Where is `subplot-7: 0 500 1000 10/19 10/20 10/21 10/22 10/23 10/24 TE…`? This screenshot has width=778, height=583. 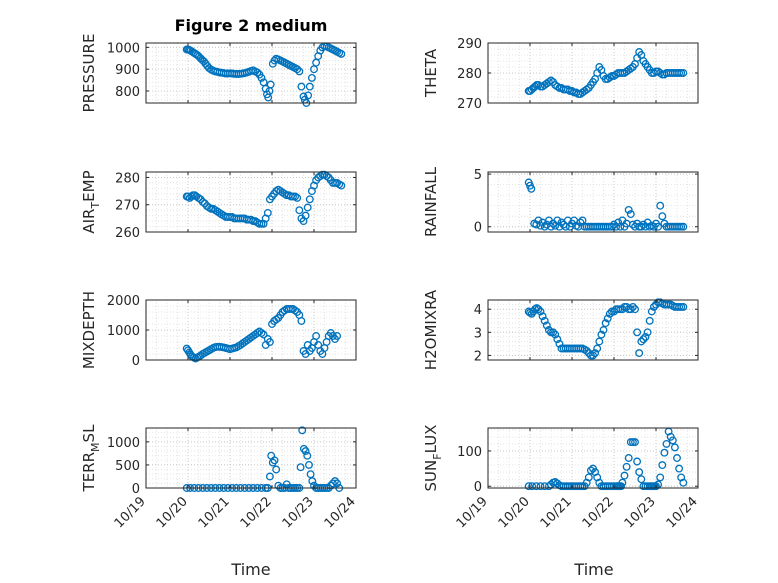
subplot-7: 0 500 1000 10/19 10/20 10/21 10/22 10/23 10/24 TE… is located at coordinates (219, 477).